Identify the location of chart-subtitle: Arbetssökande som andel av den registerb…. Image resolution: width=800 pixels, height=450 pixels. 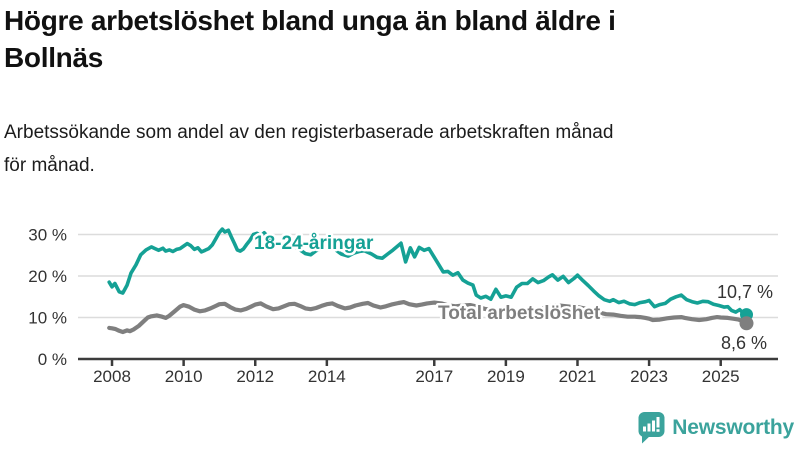
(309, 149).